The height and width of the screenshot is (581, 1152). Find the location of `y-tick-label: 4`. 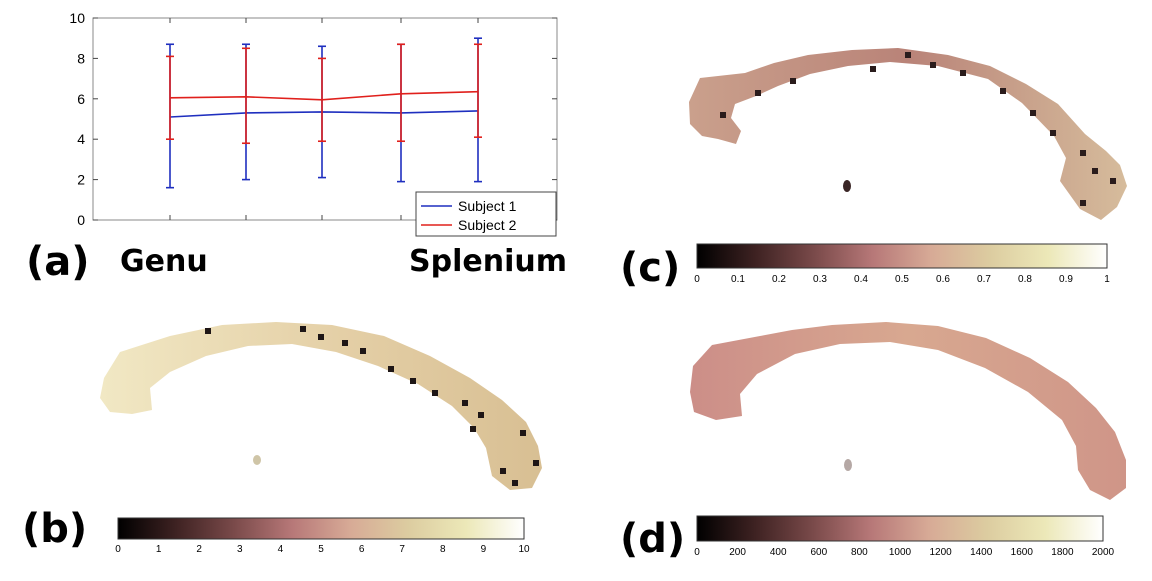

y-tick-label: 4 is located at coordinates (81, 139).